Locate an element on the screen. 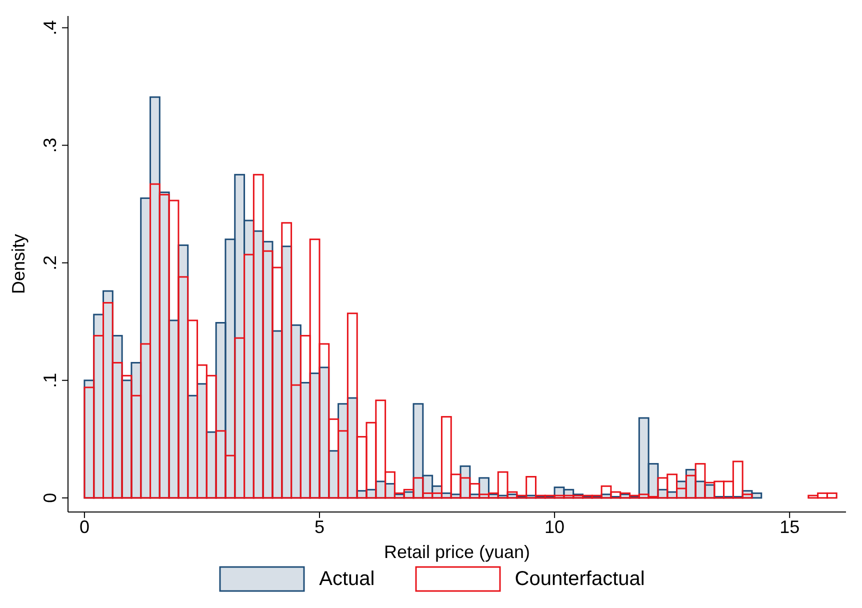 The width and height of the screenshot is (862, 608). y-axis-title: Density is located at coordinates (18, 264).